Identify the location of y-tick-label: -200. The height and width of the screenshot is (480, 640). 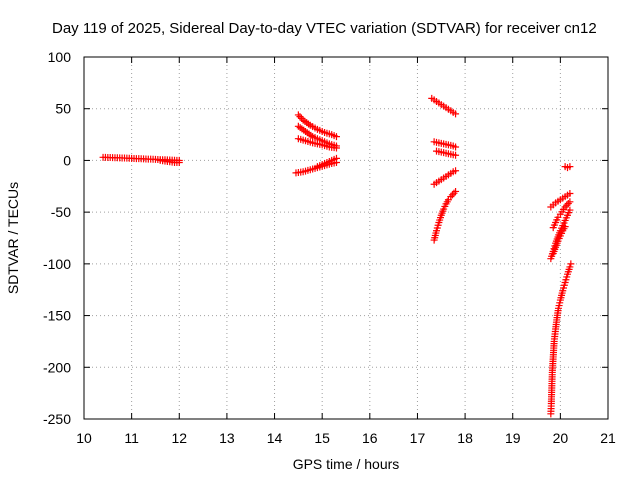
(57, 367).